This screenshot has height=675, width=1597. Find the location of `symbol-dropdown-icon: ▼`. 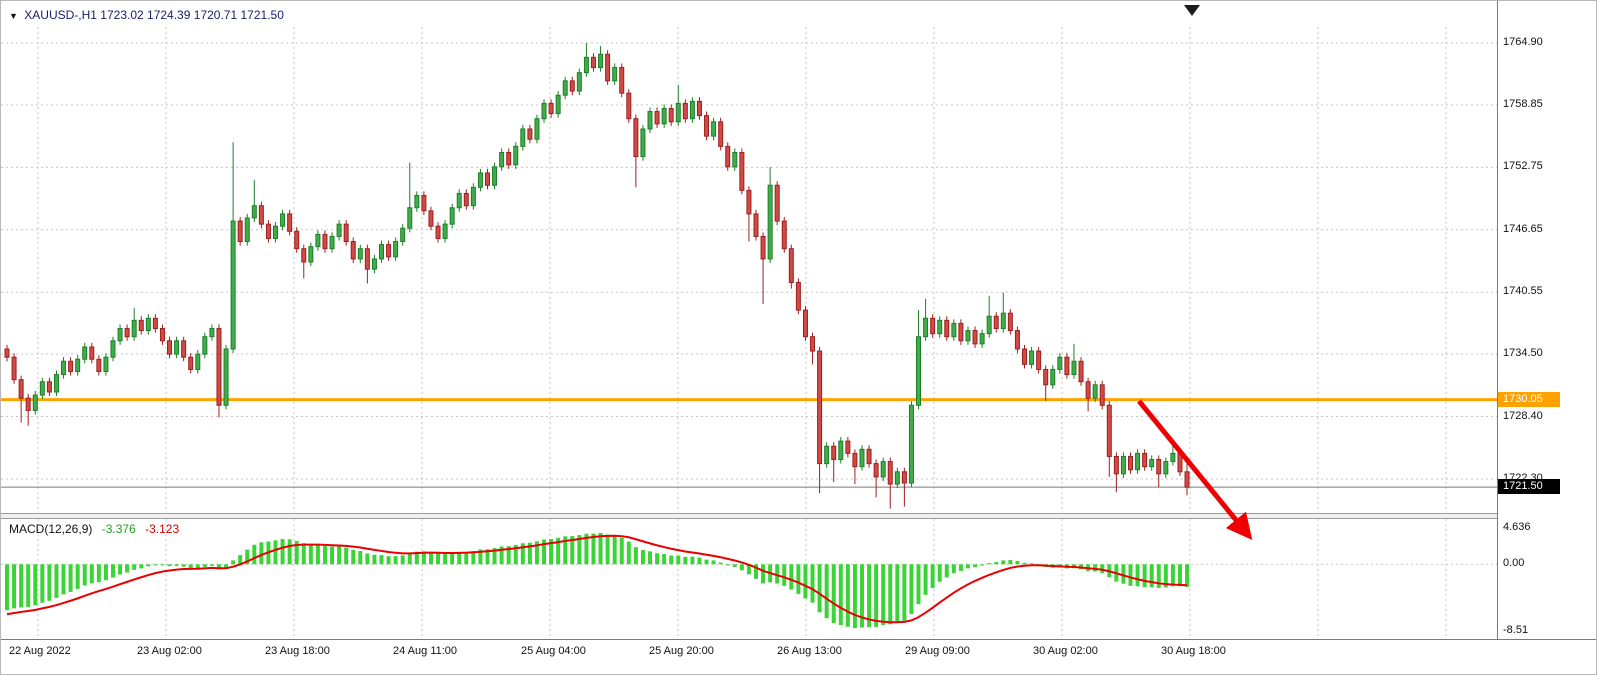

symbol-dropdown-icon: ▼ is located at coordinates (13, 16).